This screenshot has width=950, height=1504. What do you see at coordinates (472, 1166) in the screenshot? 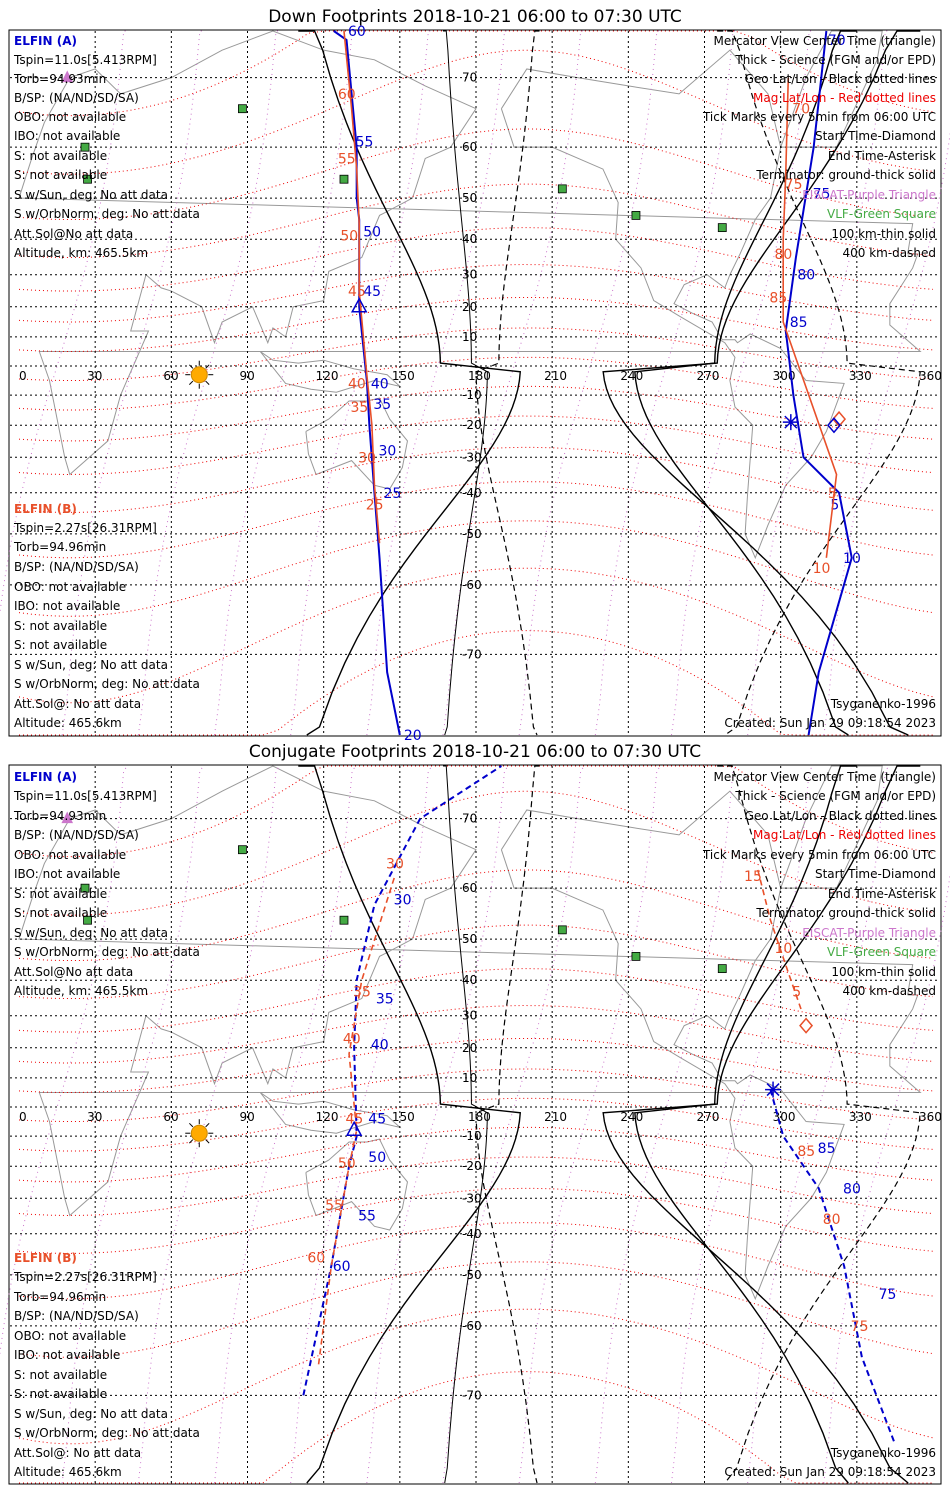
I see `lat-tick-label: -20` at bounding box center [472, 1166].